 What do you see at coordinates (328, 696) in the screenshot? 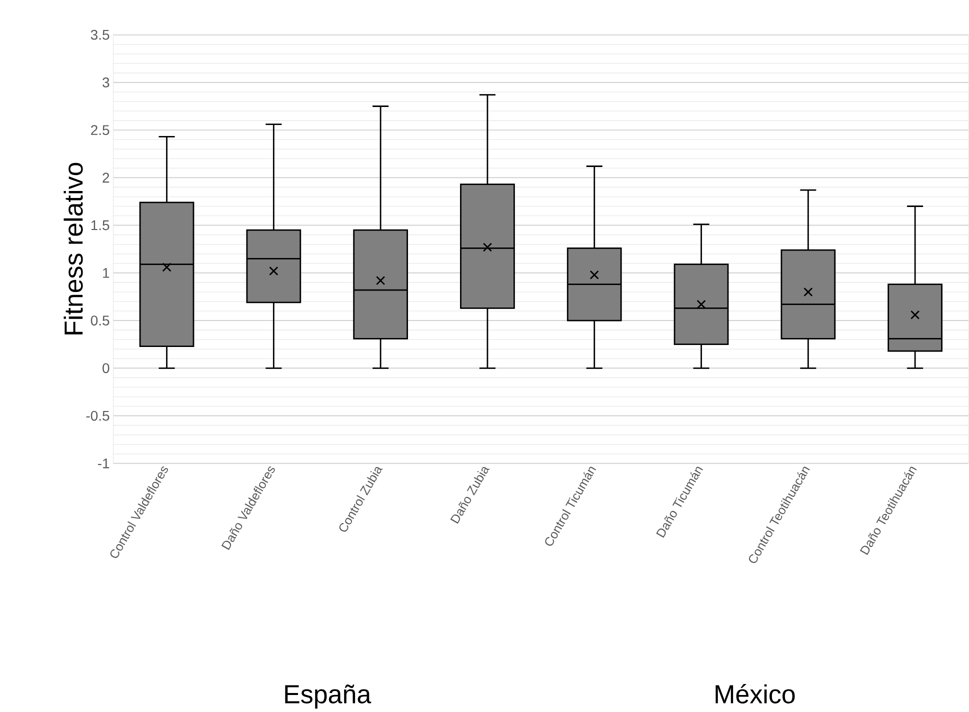
I see `text: España` at bounding box center [328, 696].